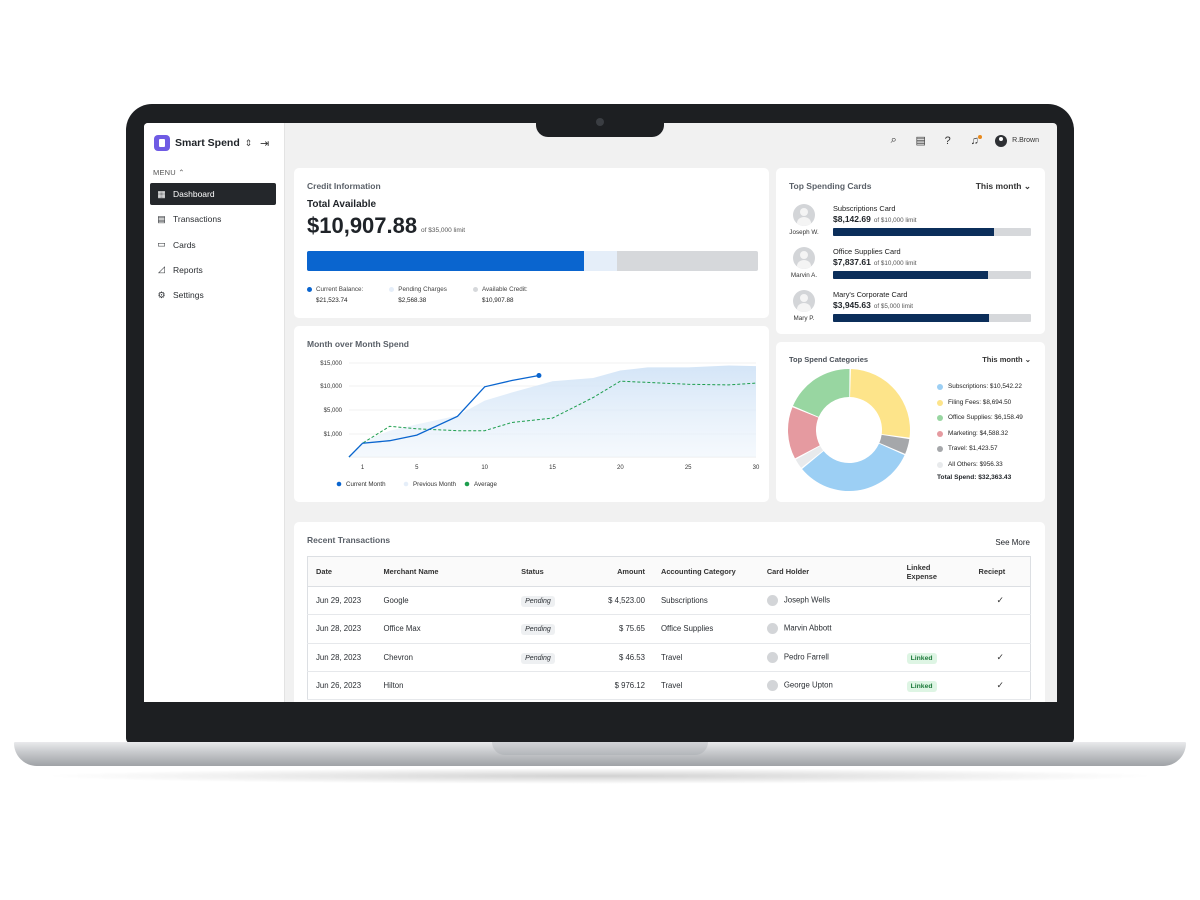 The image size is (1200, 900). What do you see at coordinates (688, 468) in the screenshot?
I see `x-tick-label: 25` at bounding box center [688, 468].